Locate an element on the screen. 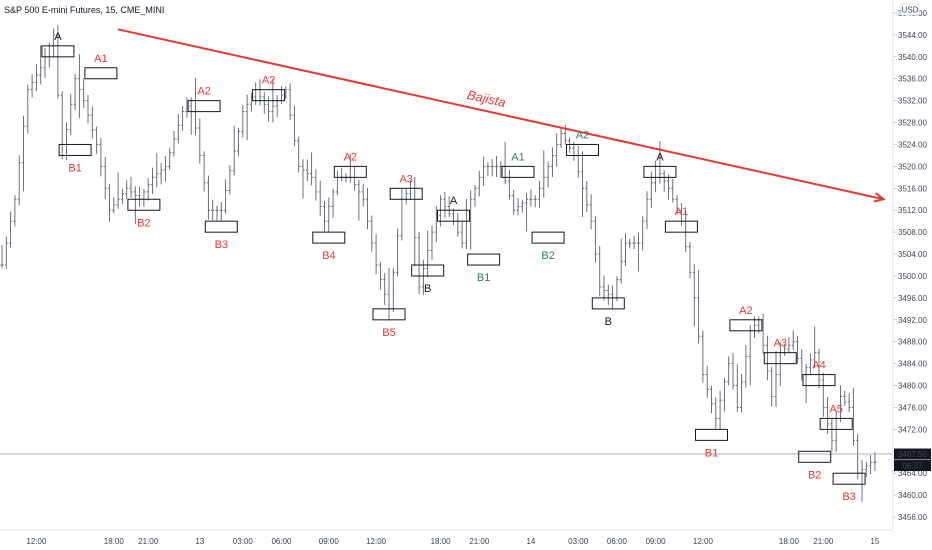 The image size is (932, 550). annotation-label: A4 is located at coordinates (818, 366).